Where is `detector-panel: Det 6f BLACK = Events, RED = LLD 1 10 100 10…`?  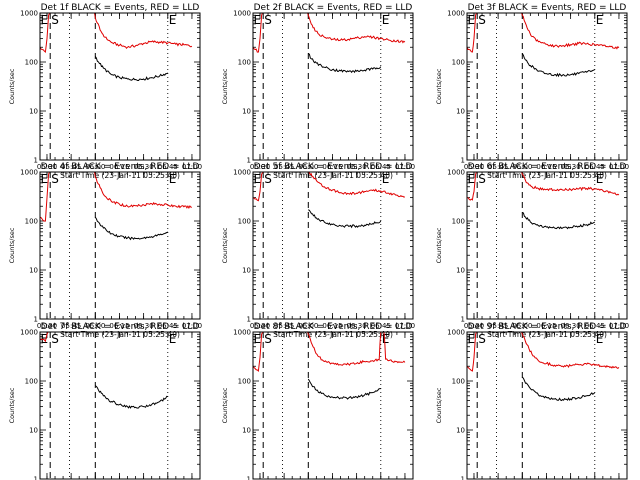
detector-panel: Det 6f BLACK = Events, RED = LLD 1 10 100 10… is located at coordinates (532, 250).